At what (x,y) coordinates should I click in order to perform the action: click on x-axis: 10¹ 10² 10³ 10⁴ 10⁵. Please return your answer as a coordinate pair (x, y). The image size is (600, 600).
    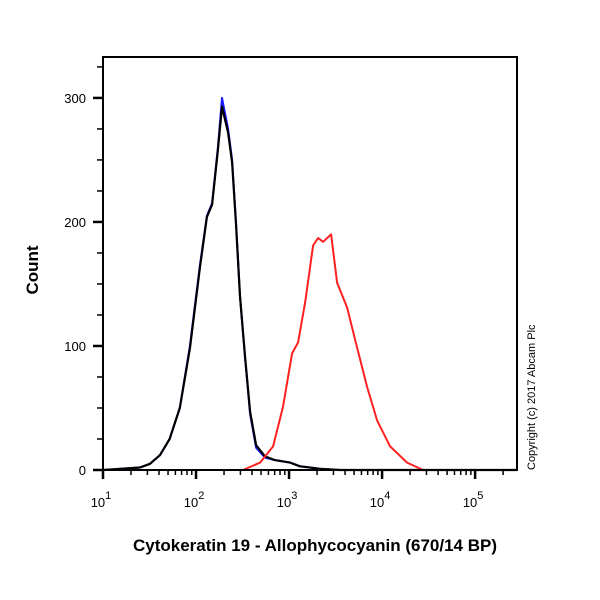
    Looking at the image, I should click on (297, 490).